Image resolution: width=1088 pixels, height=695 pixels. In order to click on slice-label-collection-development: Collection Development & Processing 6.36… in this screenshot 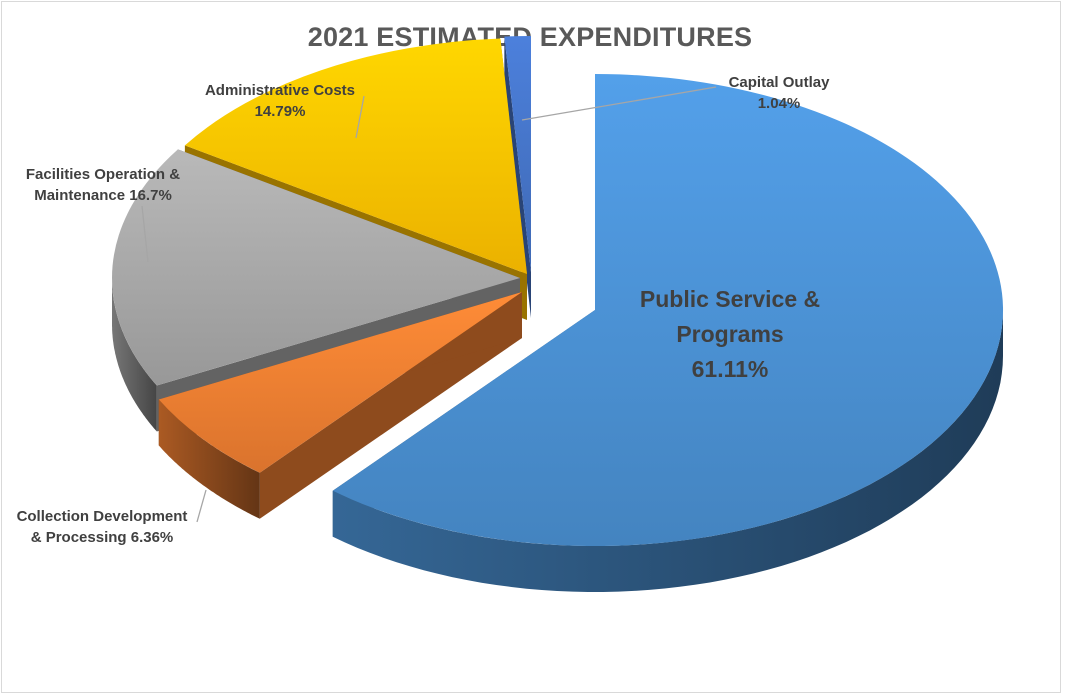, I will do `click(102, 527)`.